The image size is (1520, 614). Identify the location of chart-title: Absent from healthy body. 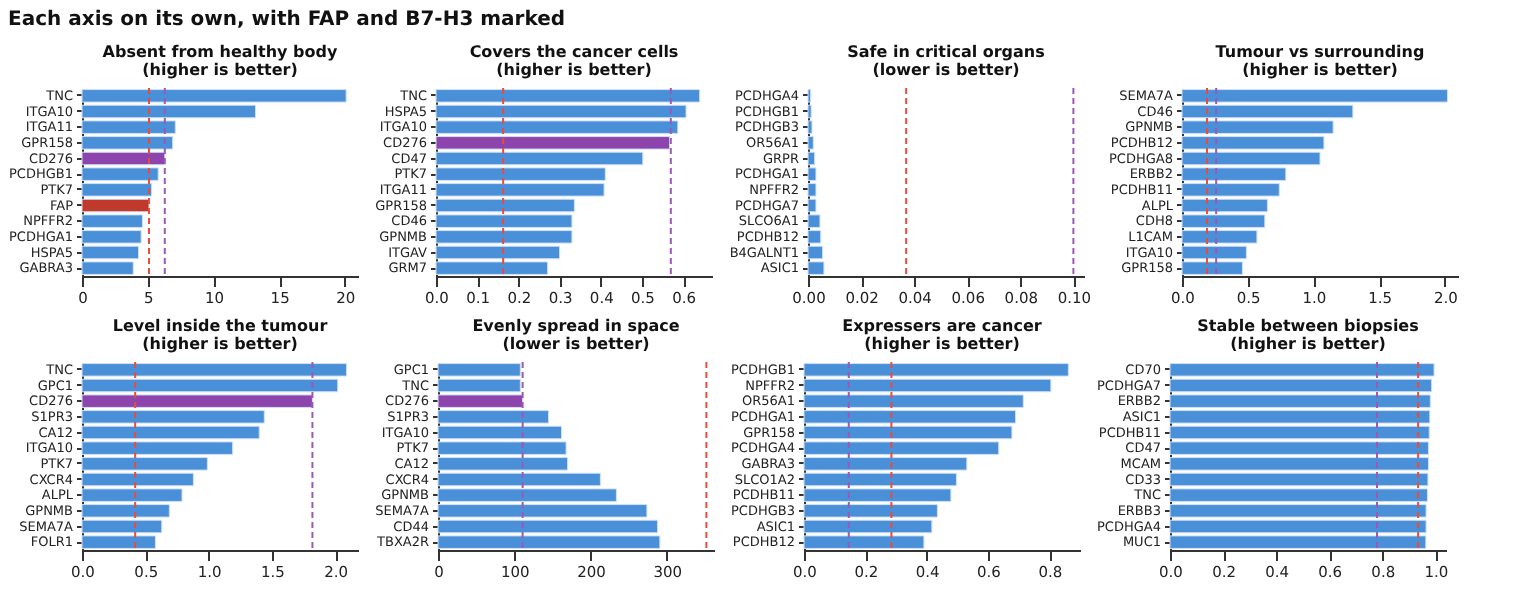
(220, 52).